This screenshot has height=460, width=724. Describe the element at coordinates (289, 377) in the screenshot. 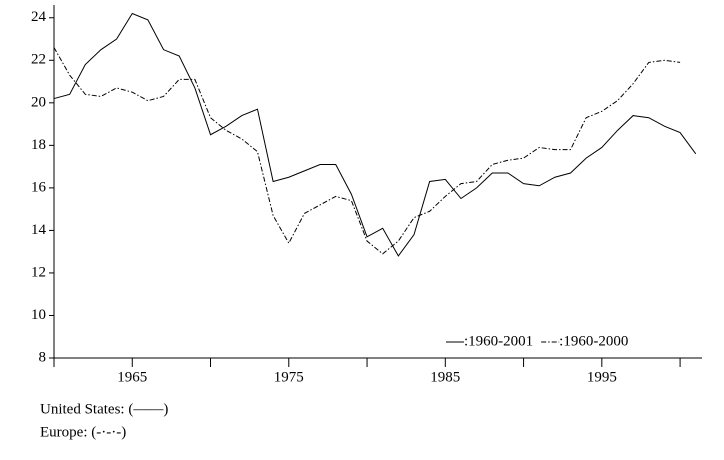

I see `x-tick-label: 1975` at that location.